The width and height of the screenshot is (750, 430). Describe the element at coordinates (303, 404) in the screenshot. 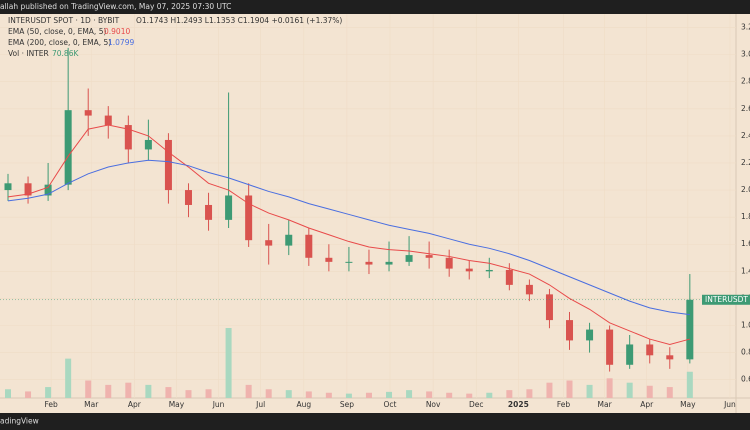

I see `x-tick-label: Aug` at that location.